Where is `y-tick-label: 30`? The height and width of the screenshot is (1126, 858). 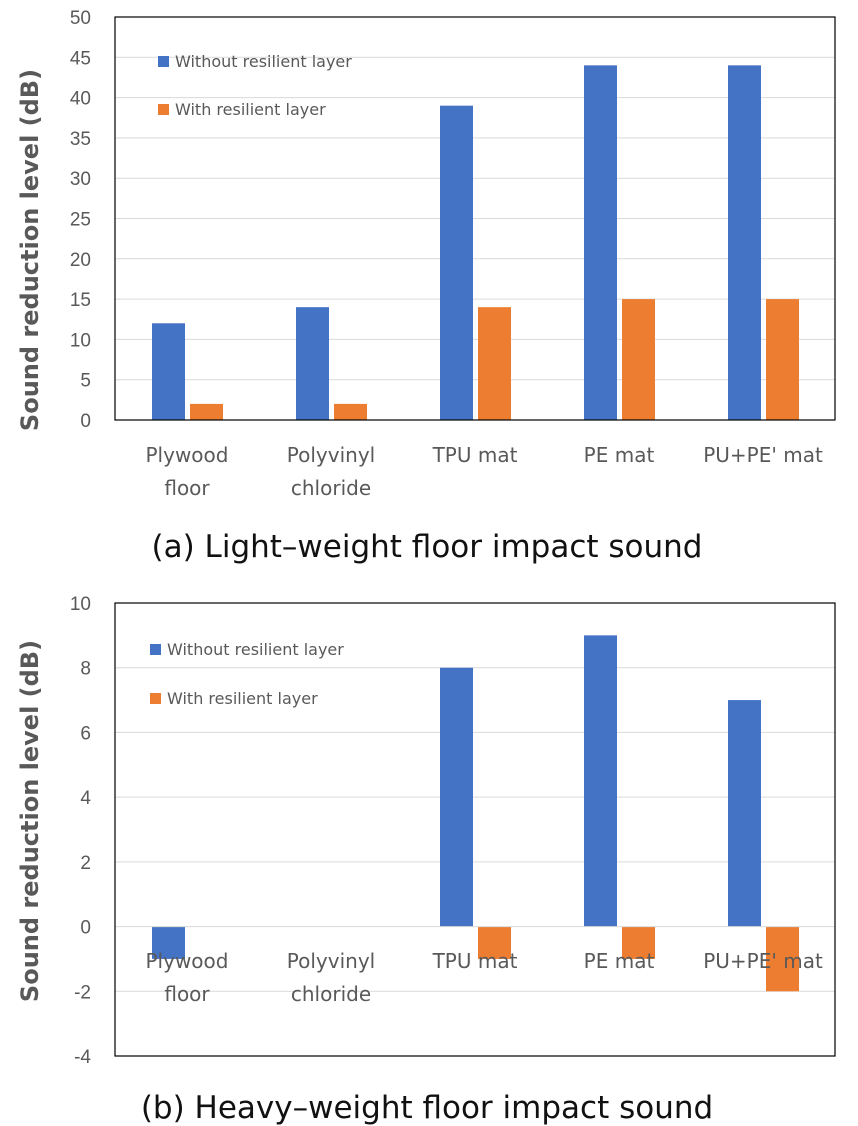 y-tick-label: 30 is located at coordinates (80, 179).